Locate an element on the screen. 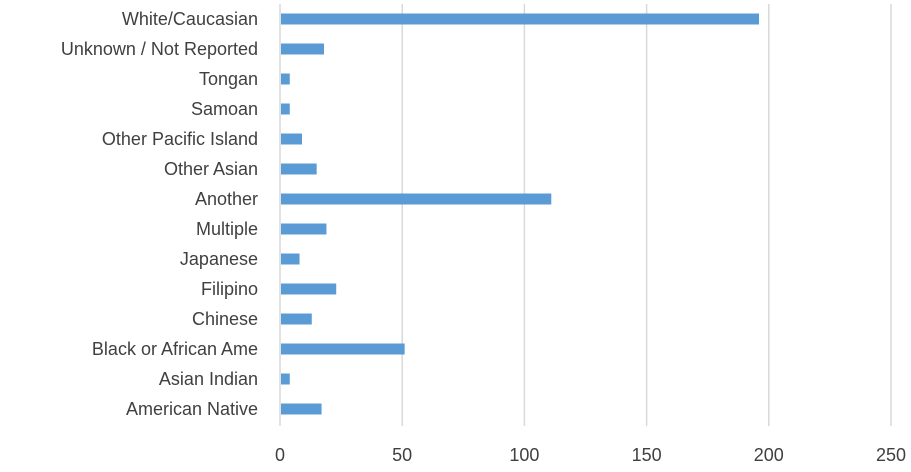 This screenshot has width=911, height=472. x-tick-label: 250 is located at coordinates (891, 455).